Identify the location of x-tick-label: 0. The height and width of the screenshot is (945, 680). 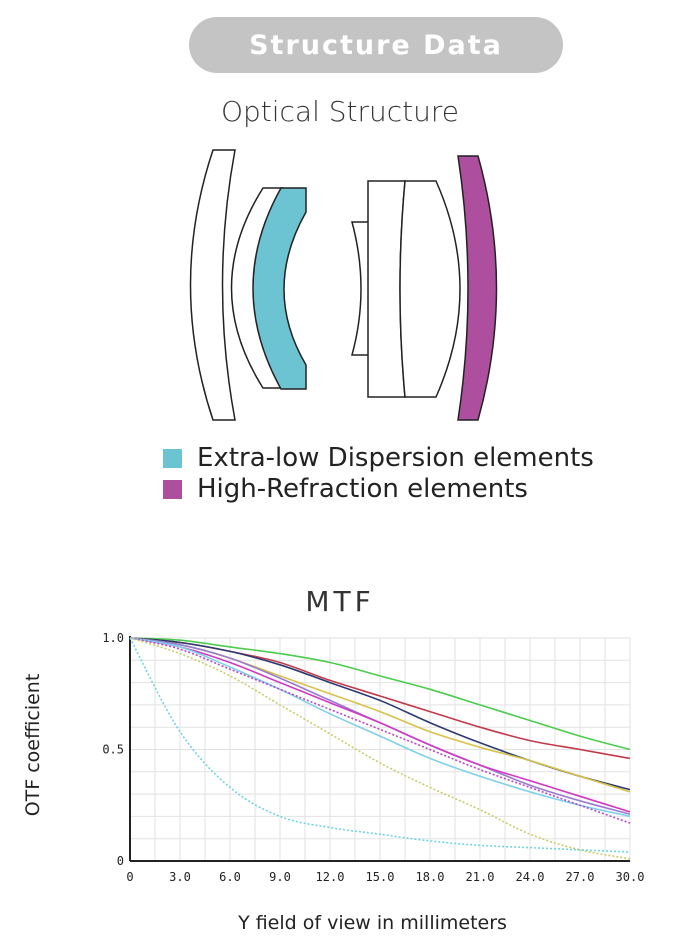
(129, 877).